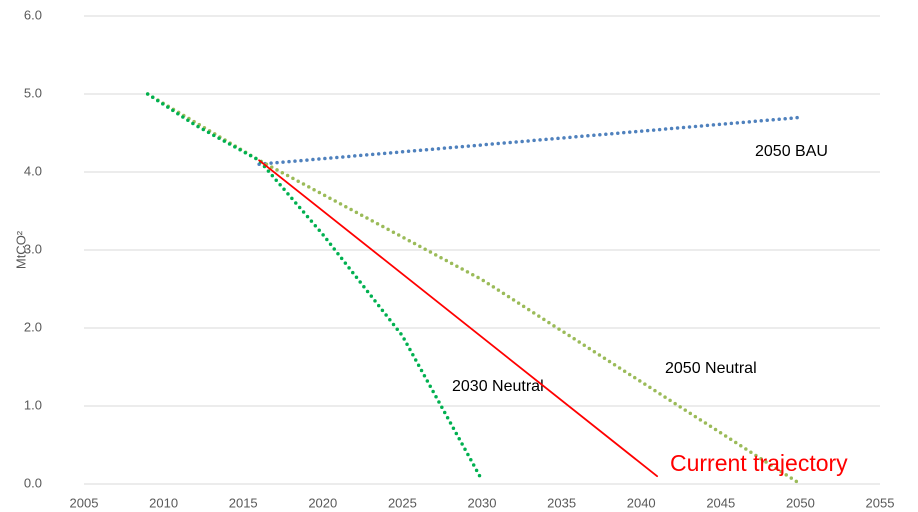  Describe the element at coordinates (880, 502) in the screenshot. I see `x-tick-label: 2055` at that location.